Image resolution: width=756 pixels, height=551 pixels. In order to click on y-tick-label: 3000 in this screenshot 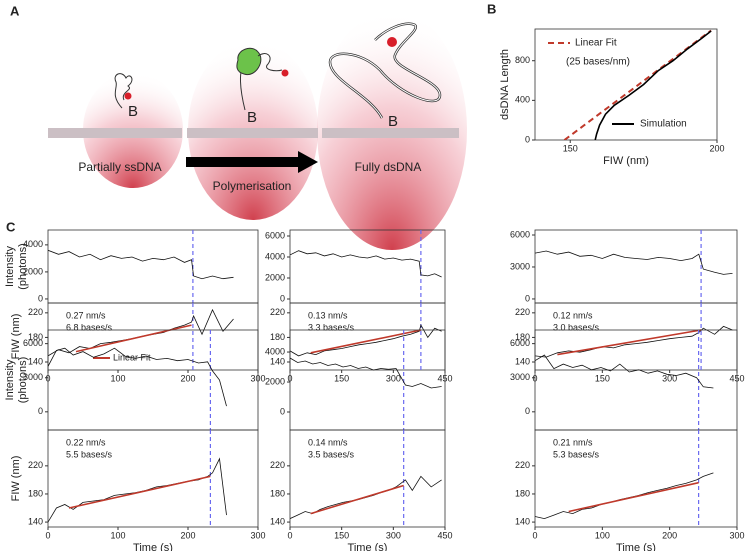, I will do `click(520, 377)`.